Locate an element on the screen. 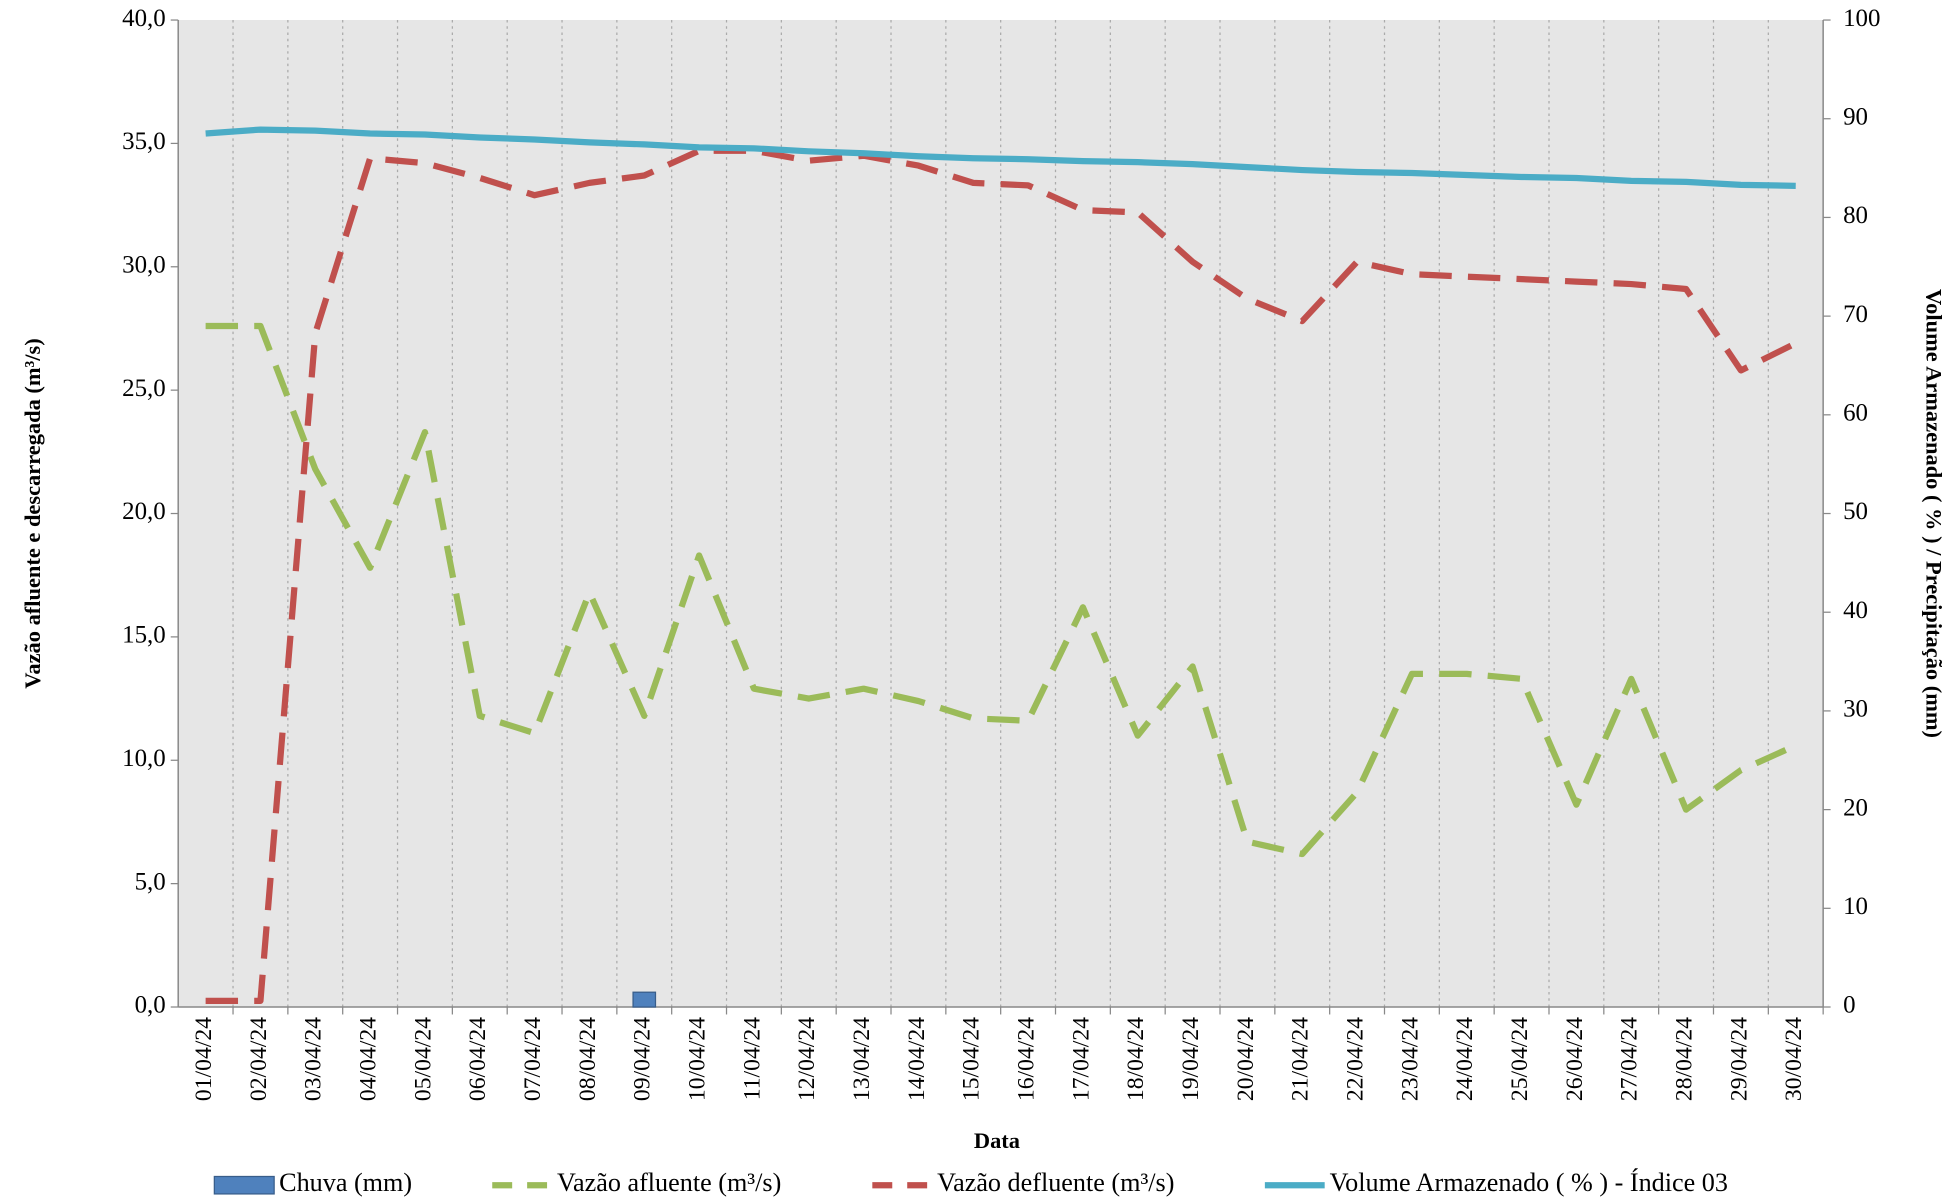 Image resolution: width=1954 pixels, height=1204 pixels. y-tick-label: 0,0 is located at coordinates (150, 1005).